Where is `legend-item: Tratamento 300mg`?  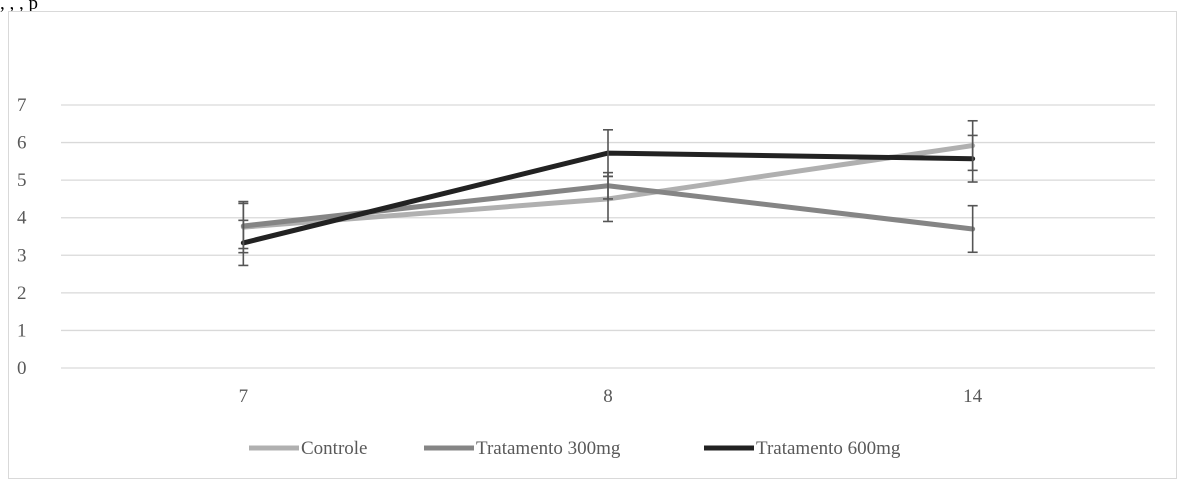
legend-item: Tratamento 300mg is located at coordinates (522, 448).